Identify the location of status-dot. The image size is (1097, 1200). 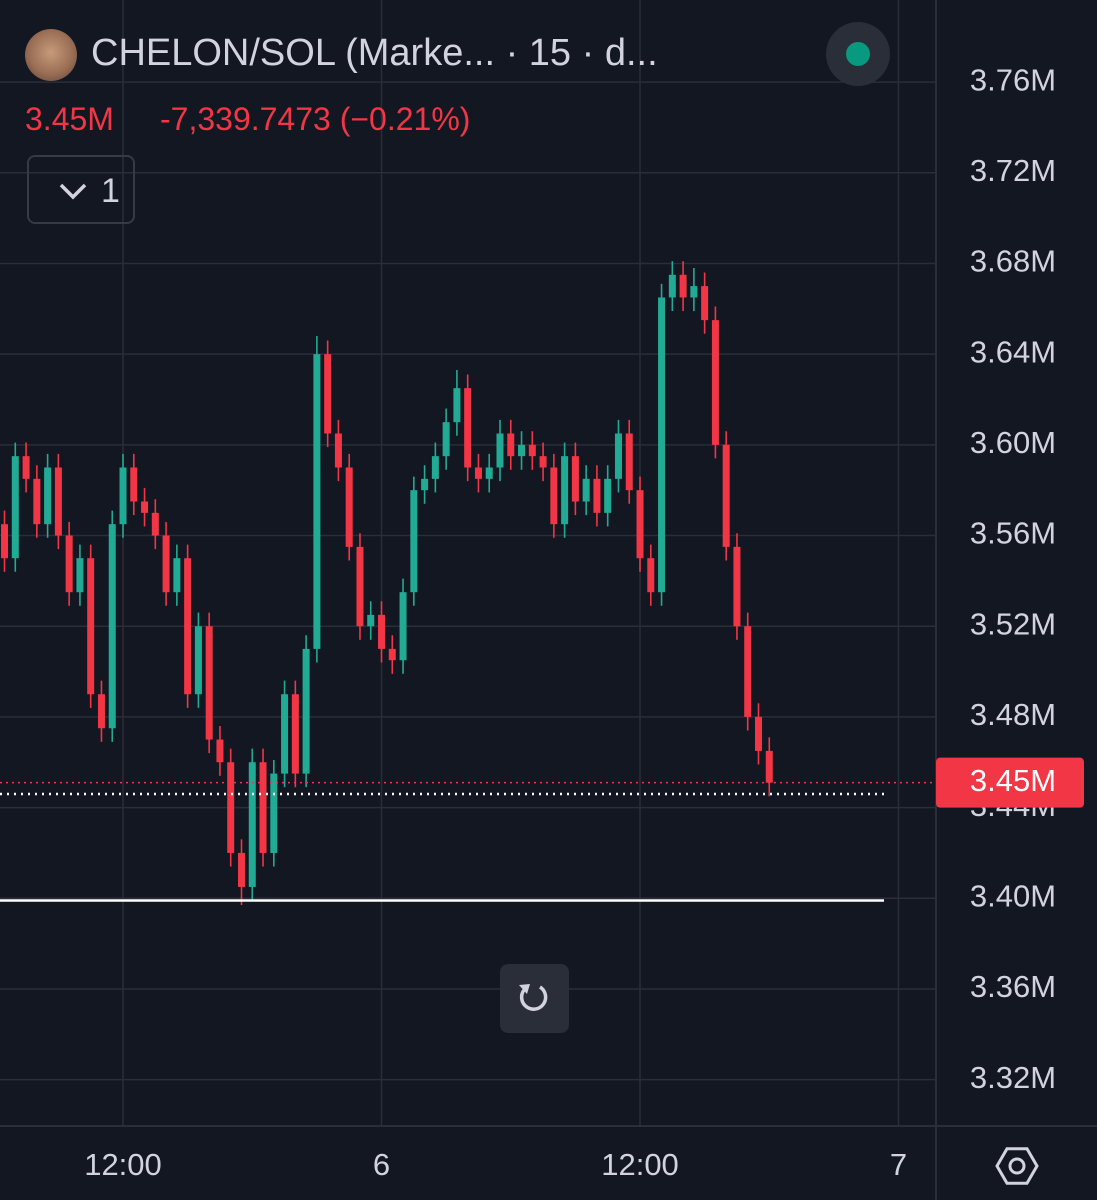
(858, 54).